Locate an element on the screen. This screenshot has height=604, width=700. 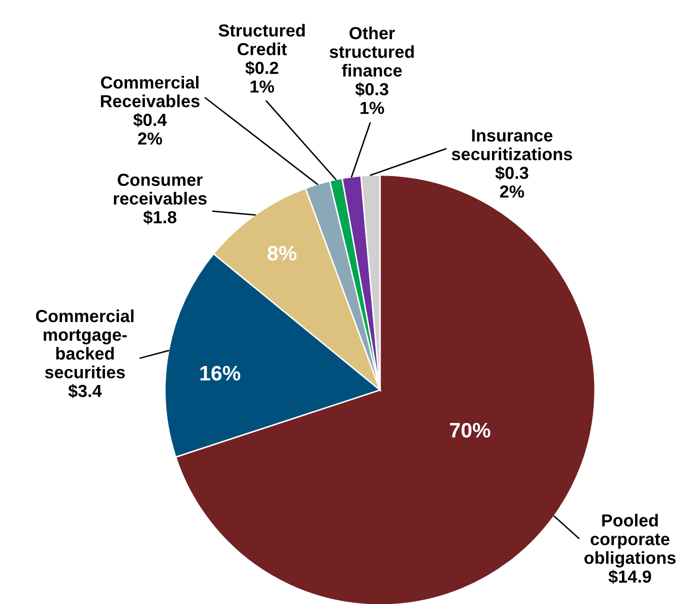
text: 70% is located at coordinates (470, 430).